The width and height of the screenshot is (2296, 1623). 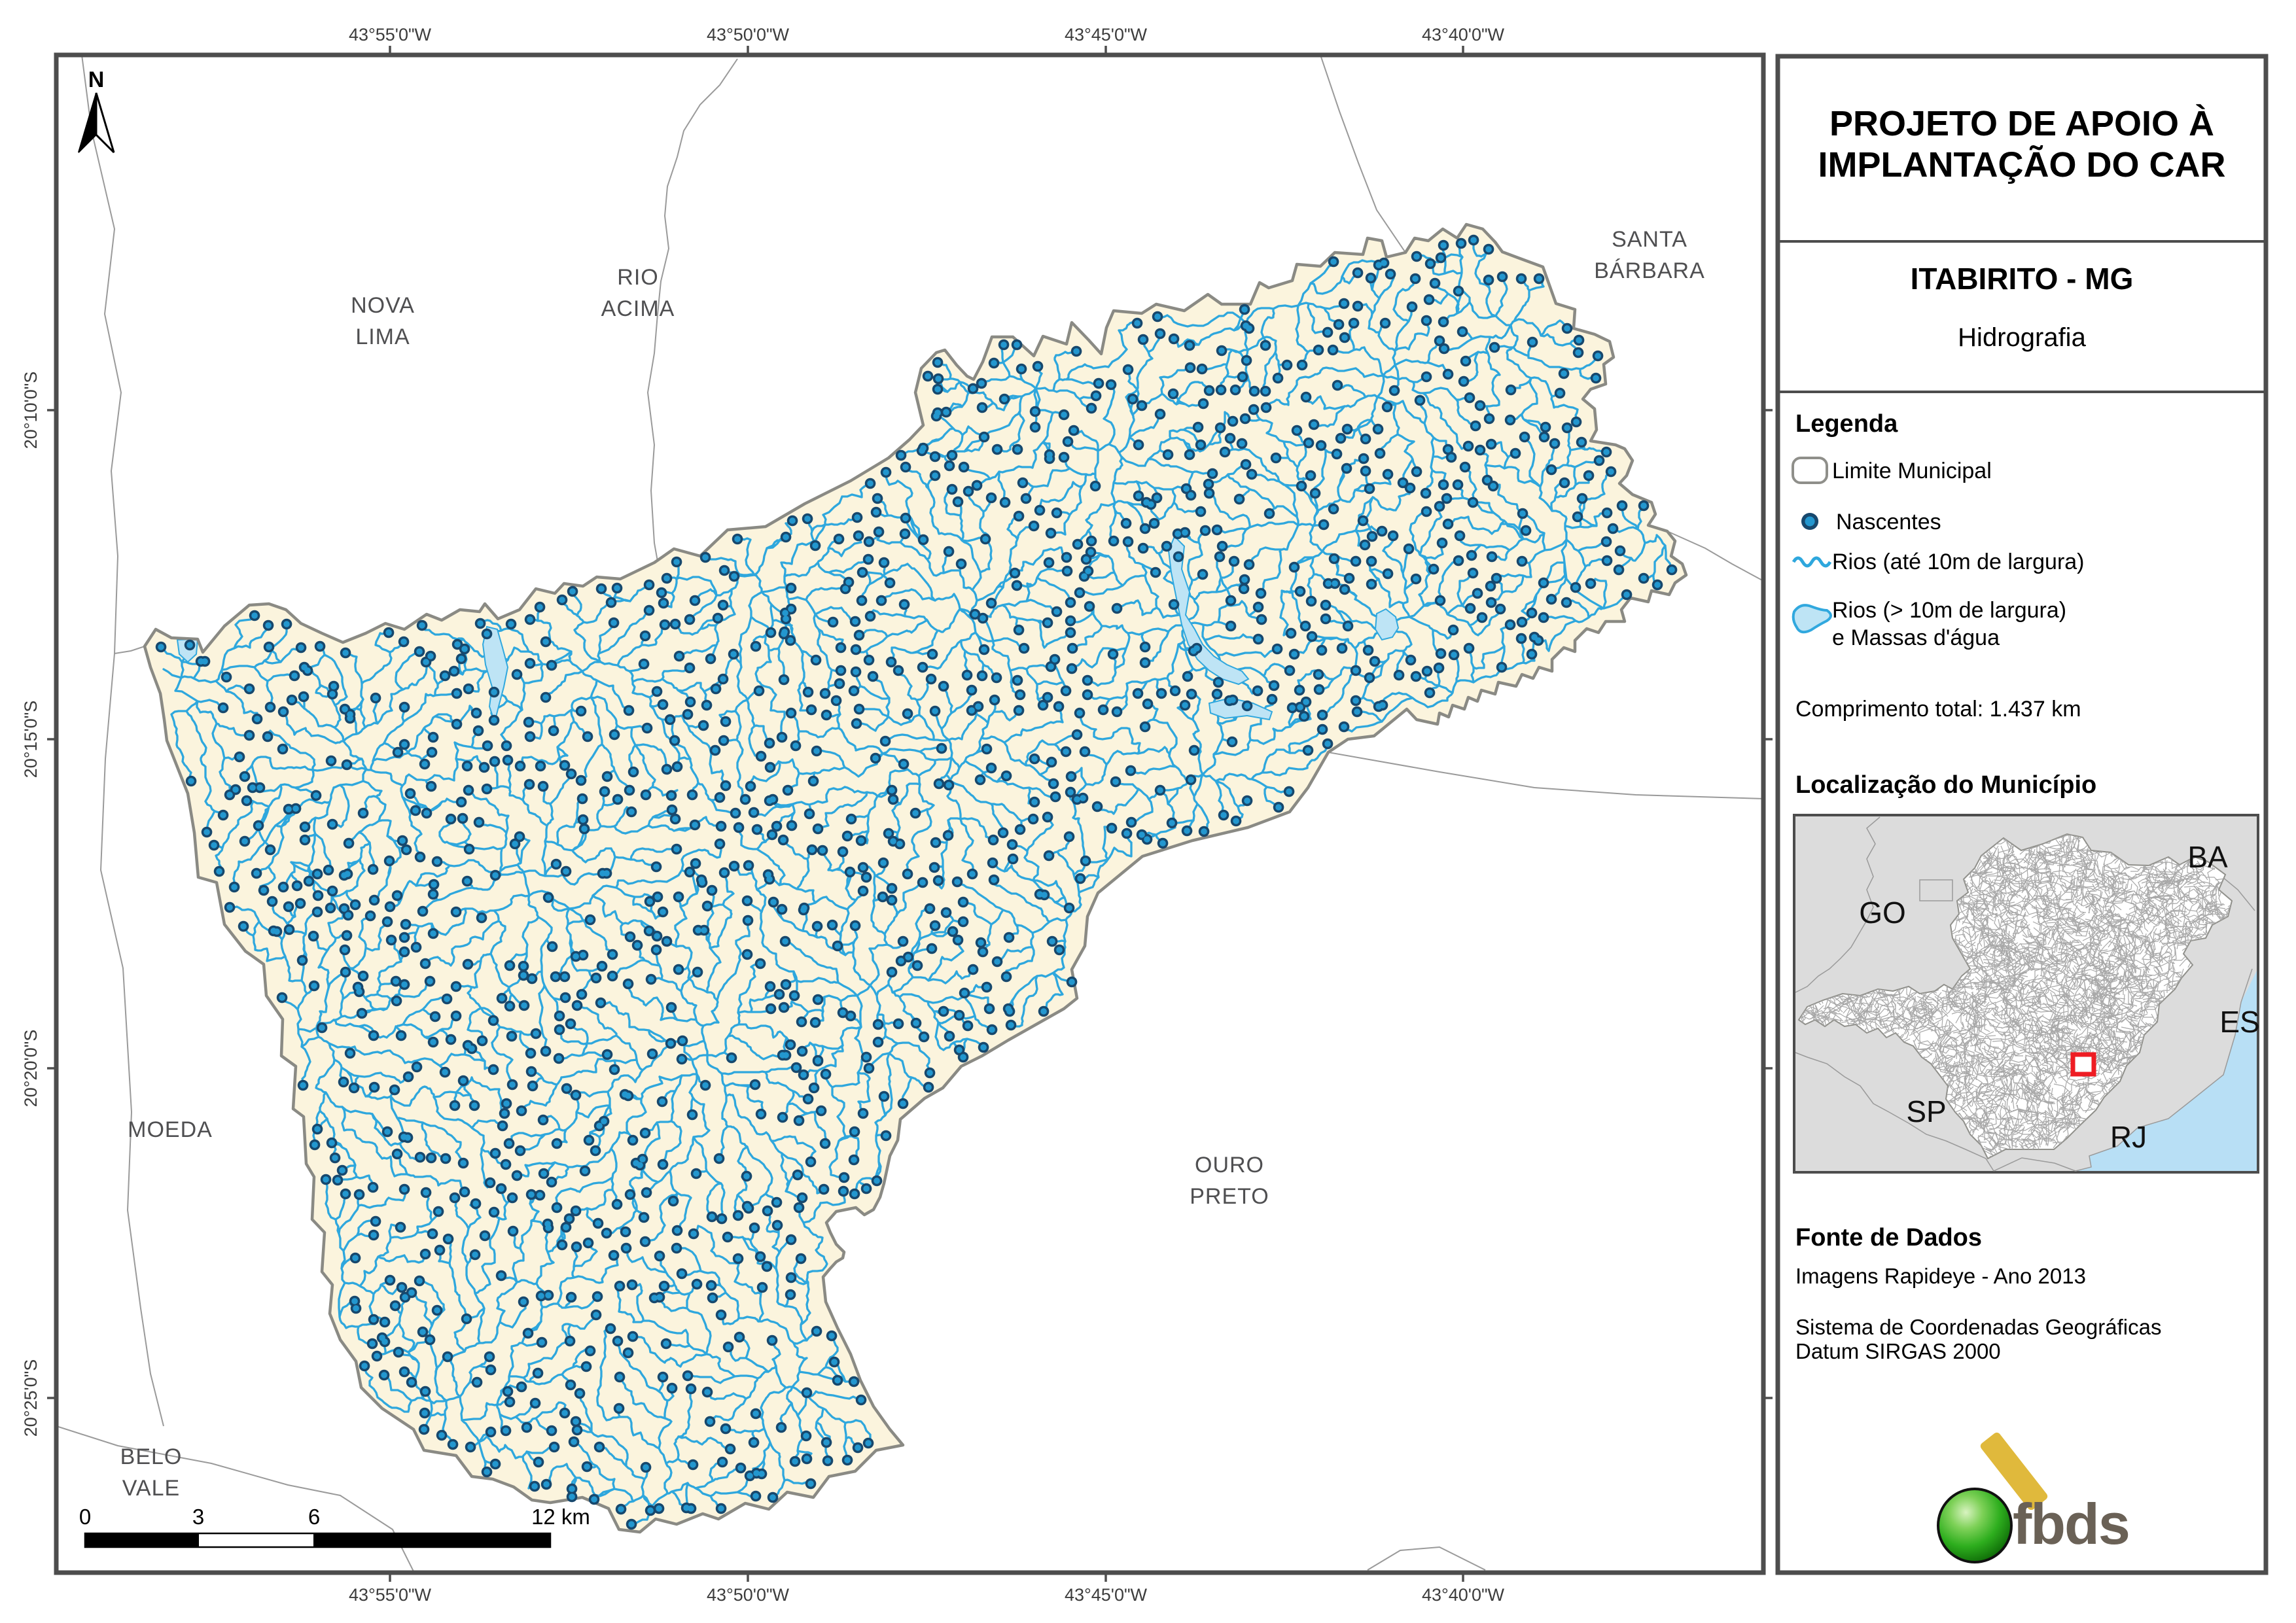 I want to click on svg-text: 20°20'0"S, so click(x=31, y=1069).